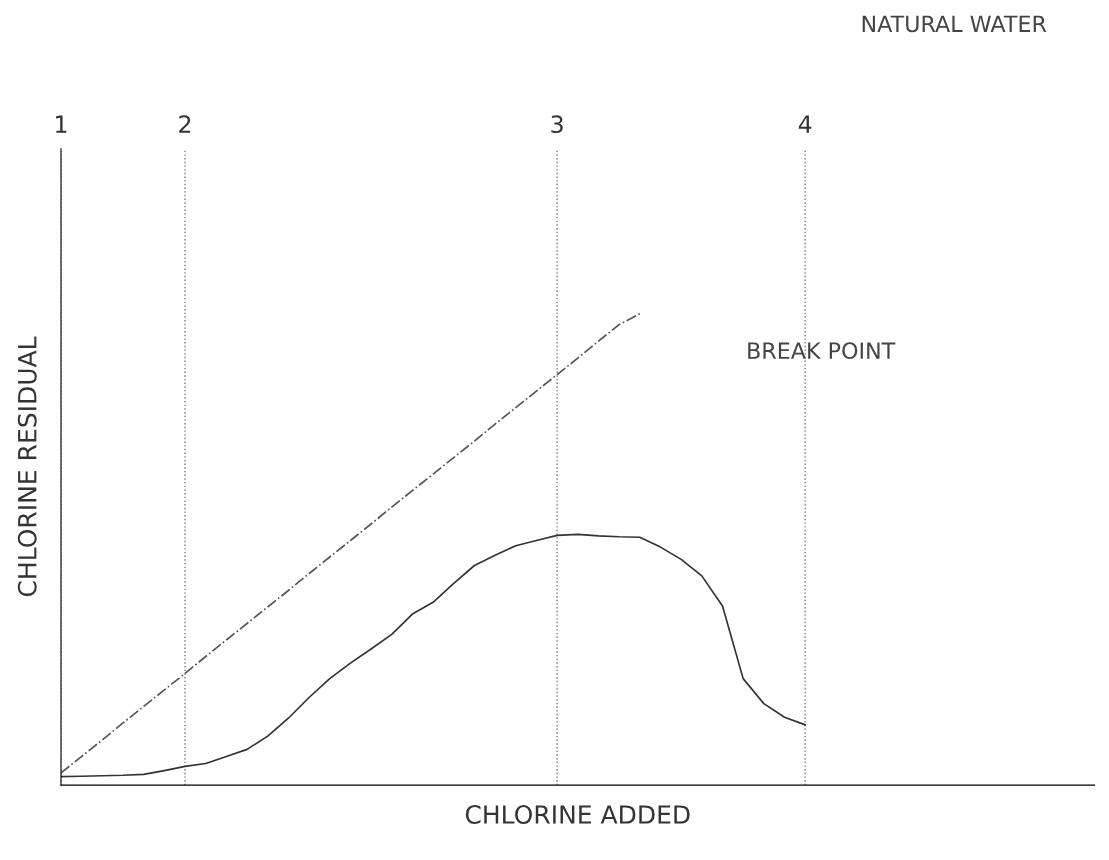 The width and height of the screenshot is (1109, 860). Describe the element at coordinates (805, 124) in the screenshot. I see `x-tick-label: 4` at that location.